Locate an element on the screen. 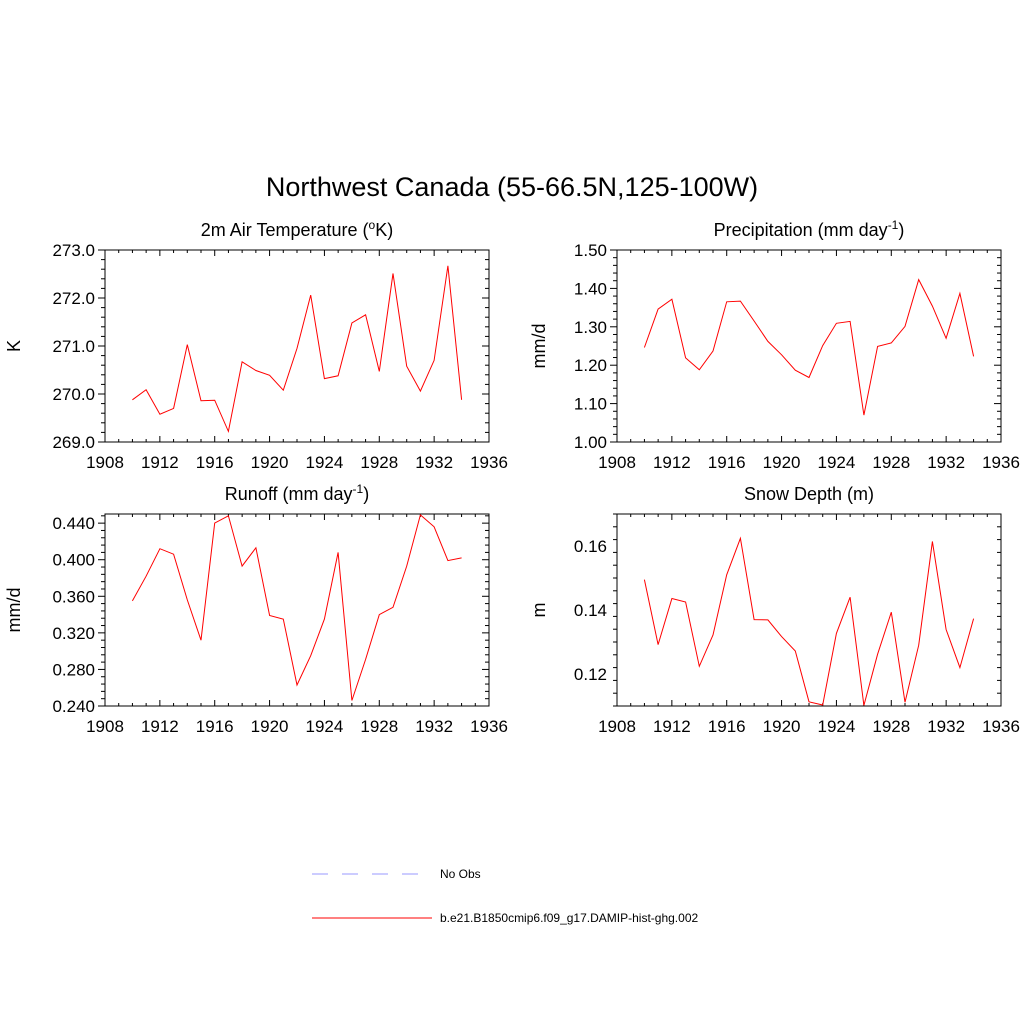 This screenshot has height=1024, width=1024. panel-title-suffix: K) is located at coordinates (384, 230).